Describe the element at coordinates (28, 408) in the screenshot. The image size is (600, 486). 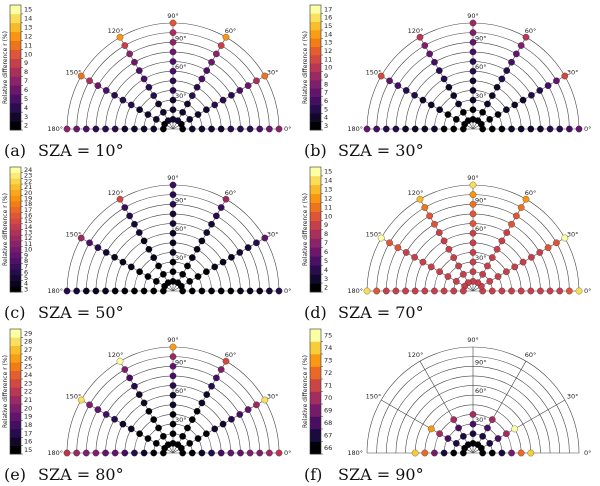
I see `colorbar-tick-label: 20` at that location.